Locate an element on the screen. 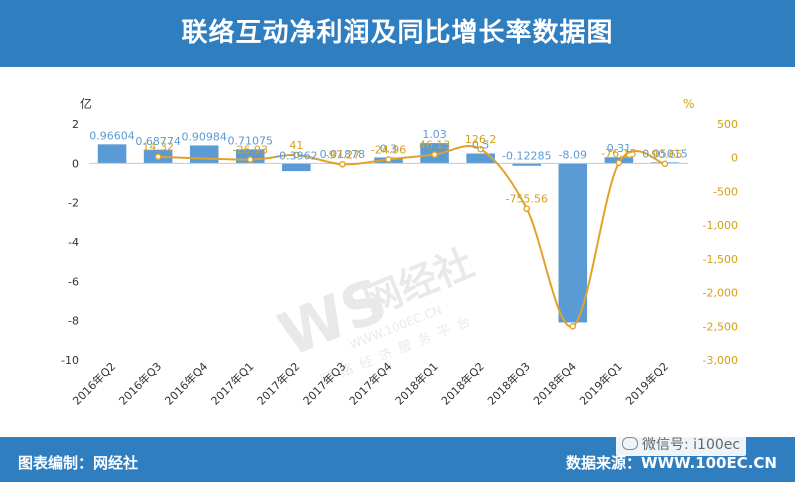  bar-value-label: 0.5 is located at coordinates (481, 145).